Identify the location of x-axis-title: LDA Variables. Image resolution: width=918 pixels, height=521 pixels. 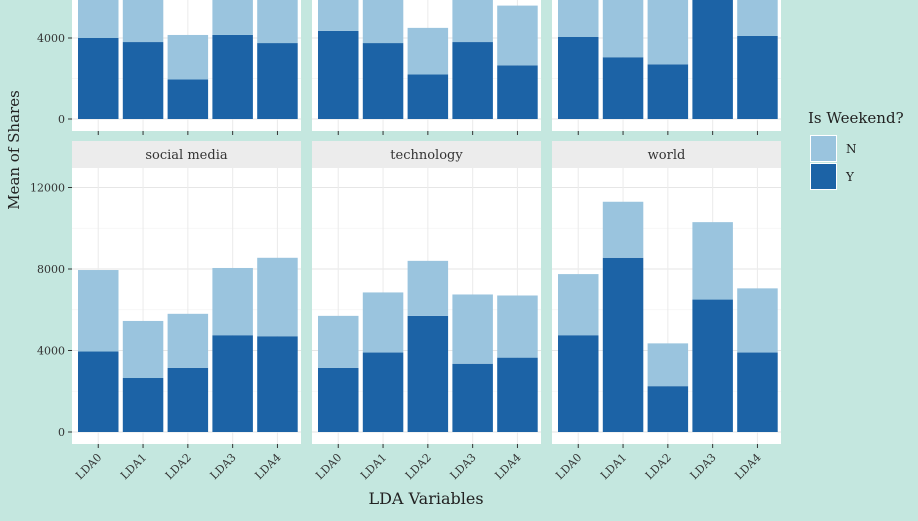
(425, 498).